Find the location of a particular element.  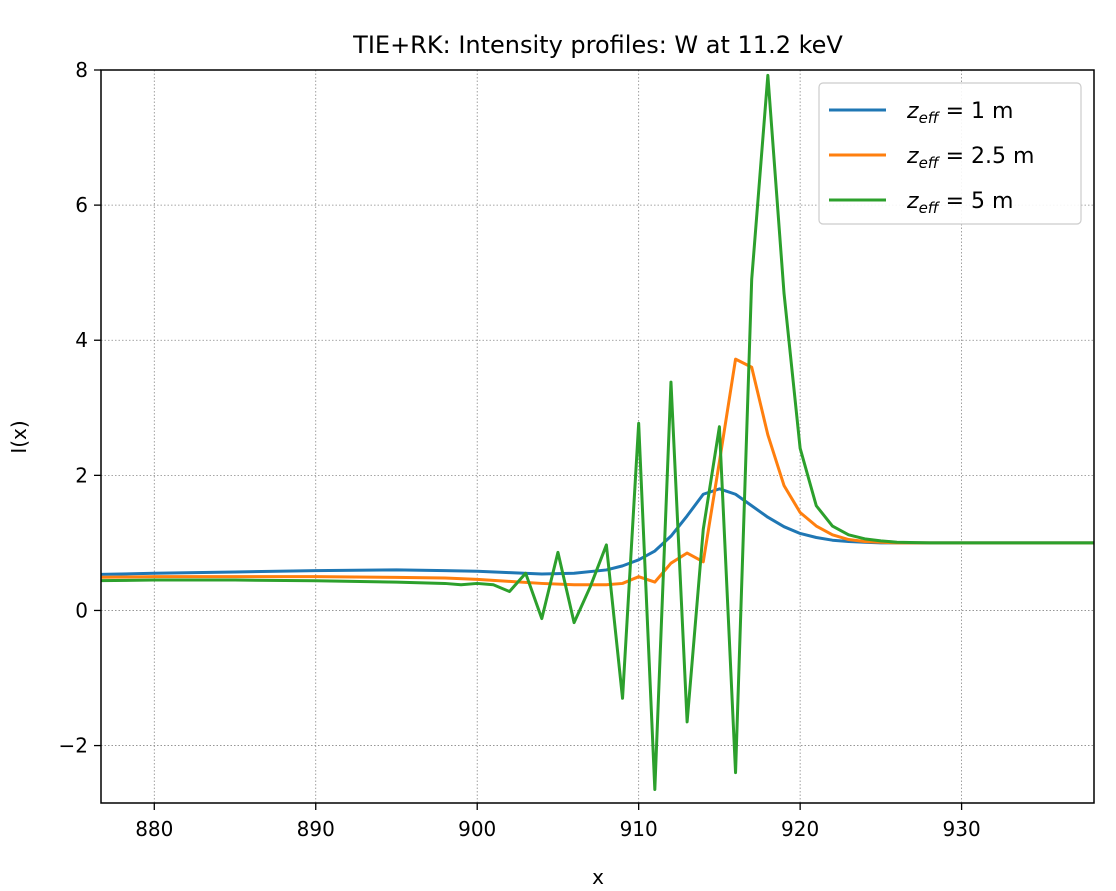

x-tick-label: 920 is located at coordinates (800, 829).